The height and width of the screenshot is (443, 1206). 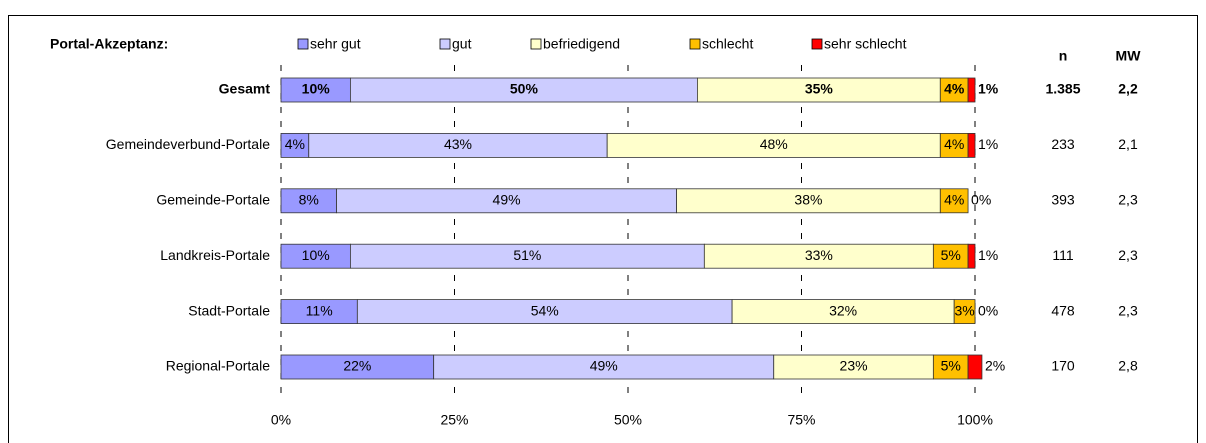 I want to click on chart-title: Portal-Akzeptanz:, so click(x=109, y=44).